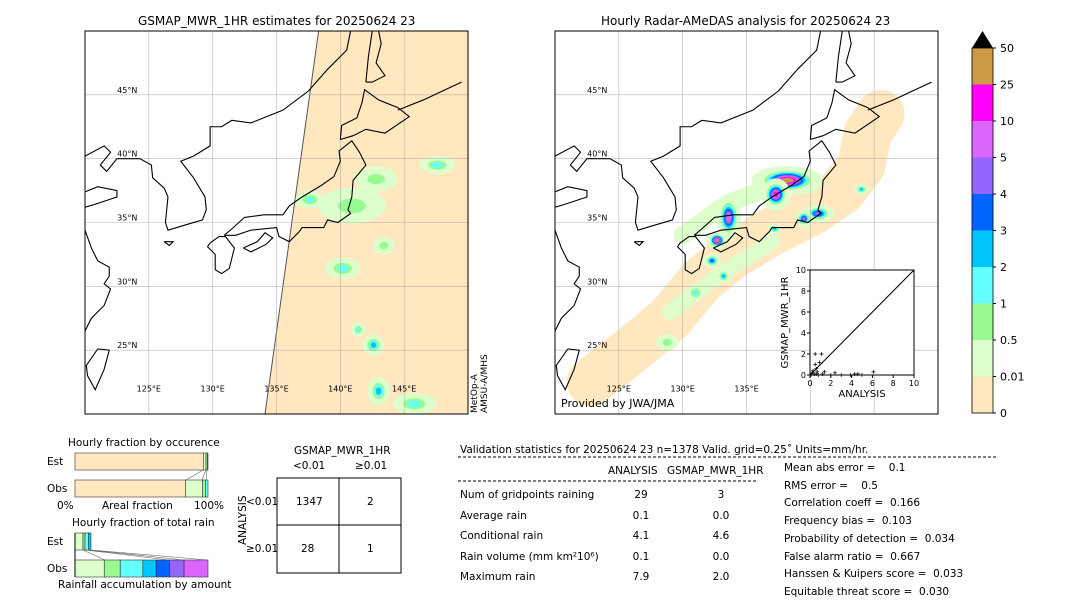 This screenshot has height=612, width=1080. I want to click on validation-analysis-value: 0.1, so click(641, 556).